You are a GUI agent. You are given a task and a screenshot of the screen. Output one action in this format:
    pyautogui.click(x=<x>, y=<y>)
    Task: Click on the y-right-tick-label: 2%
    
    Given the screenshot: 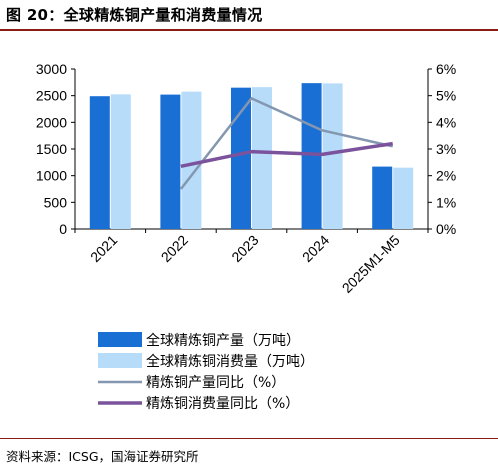 What is the action you would take?
    pyautogui.click(x=446, y=176)
    